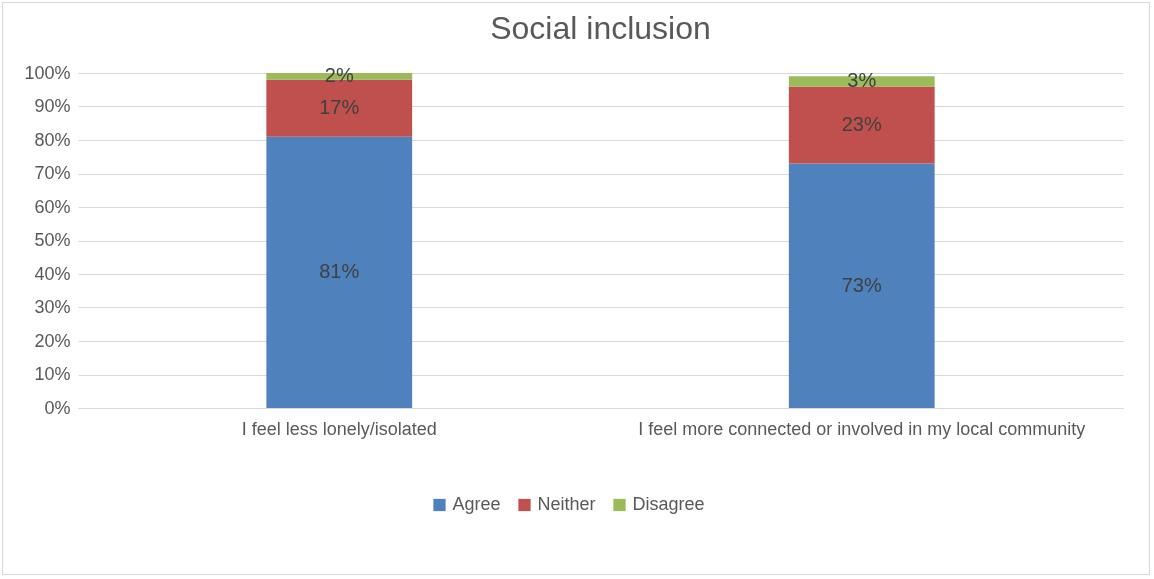  What do you see at coordinates (52, 106) in the screenshot?
I see `y-tick-label: 90%` at bounding box center [52, 106].